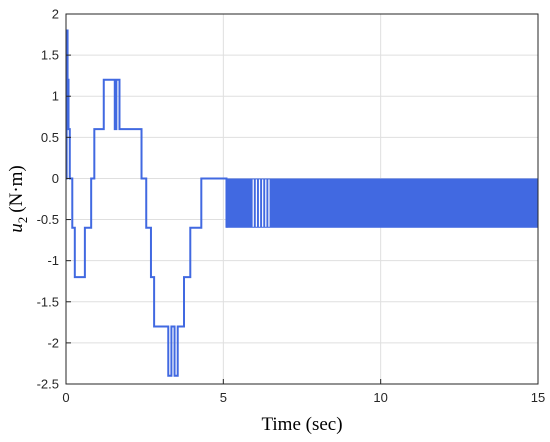 The width and height of the screenshot is (550, 442). What do you see at coordinates (223, 397) in the screenshot?
I see `x-tick-label: 5` at bounding box center [223, 397].